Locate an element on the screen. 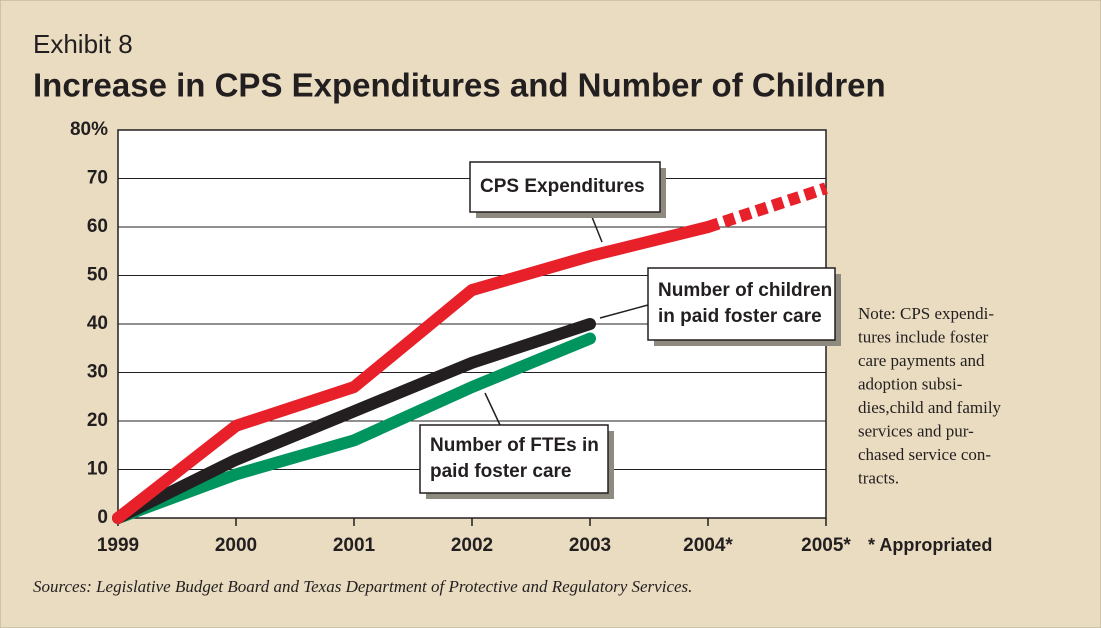  x-tick-label: 2002 is located at coordinates (472, 545).